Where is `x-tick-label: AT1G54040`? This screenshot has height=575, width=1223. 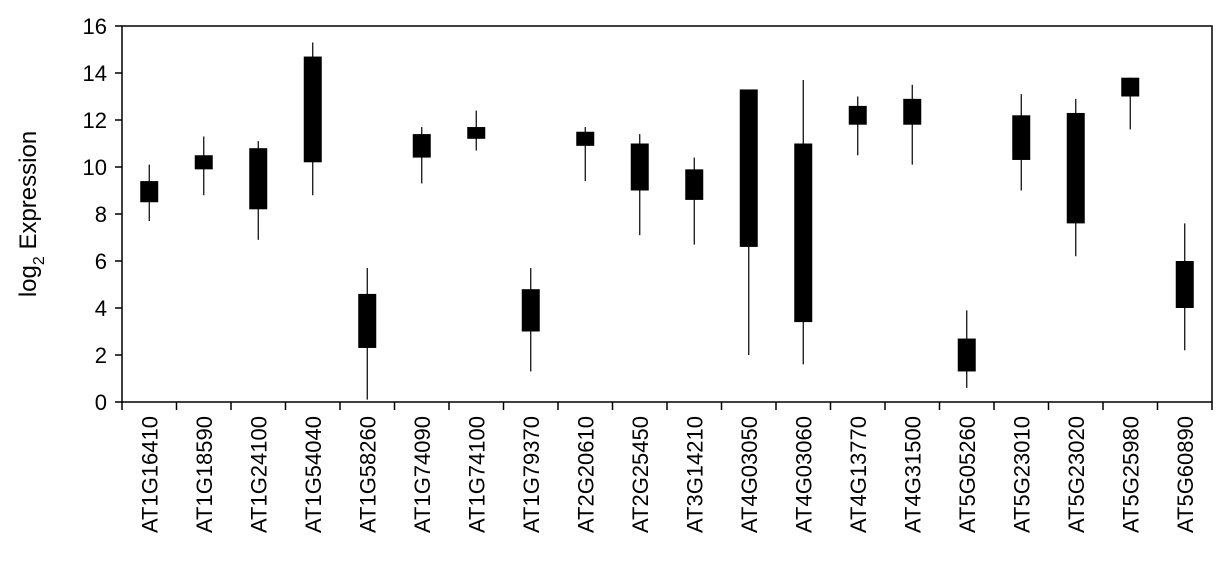
x-tick-label: AT1G54040 is located at coordinates (313, 474).